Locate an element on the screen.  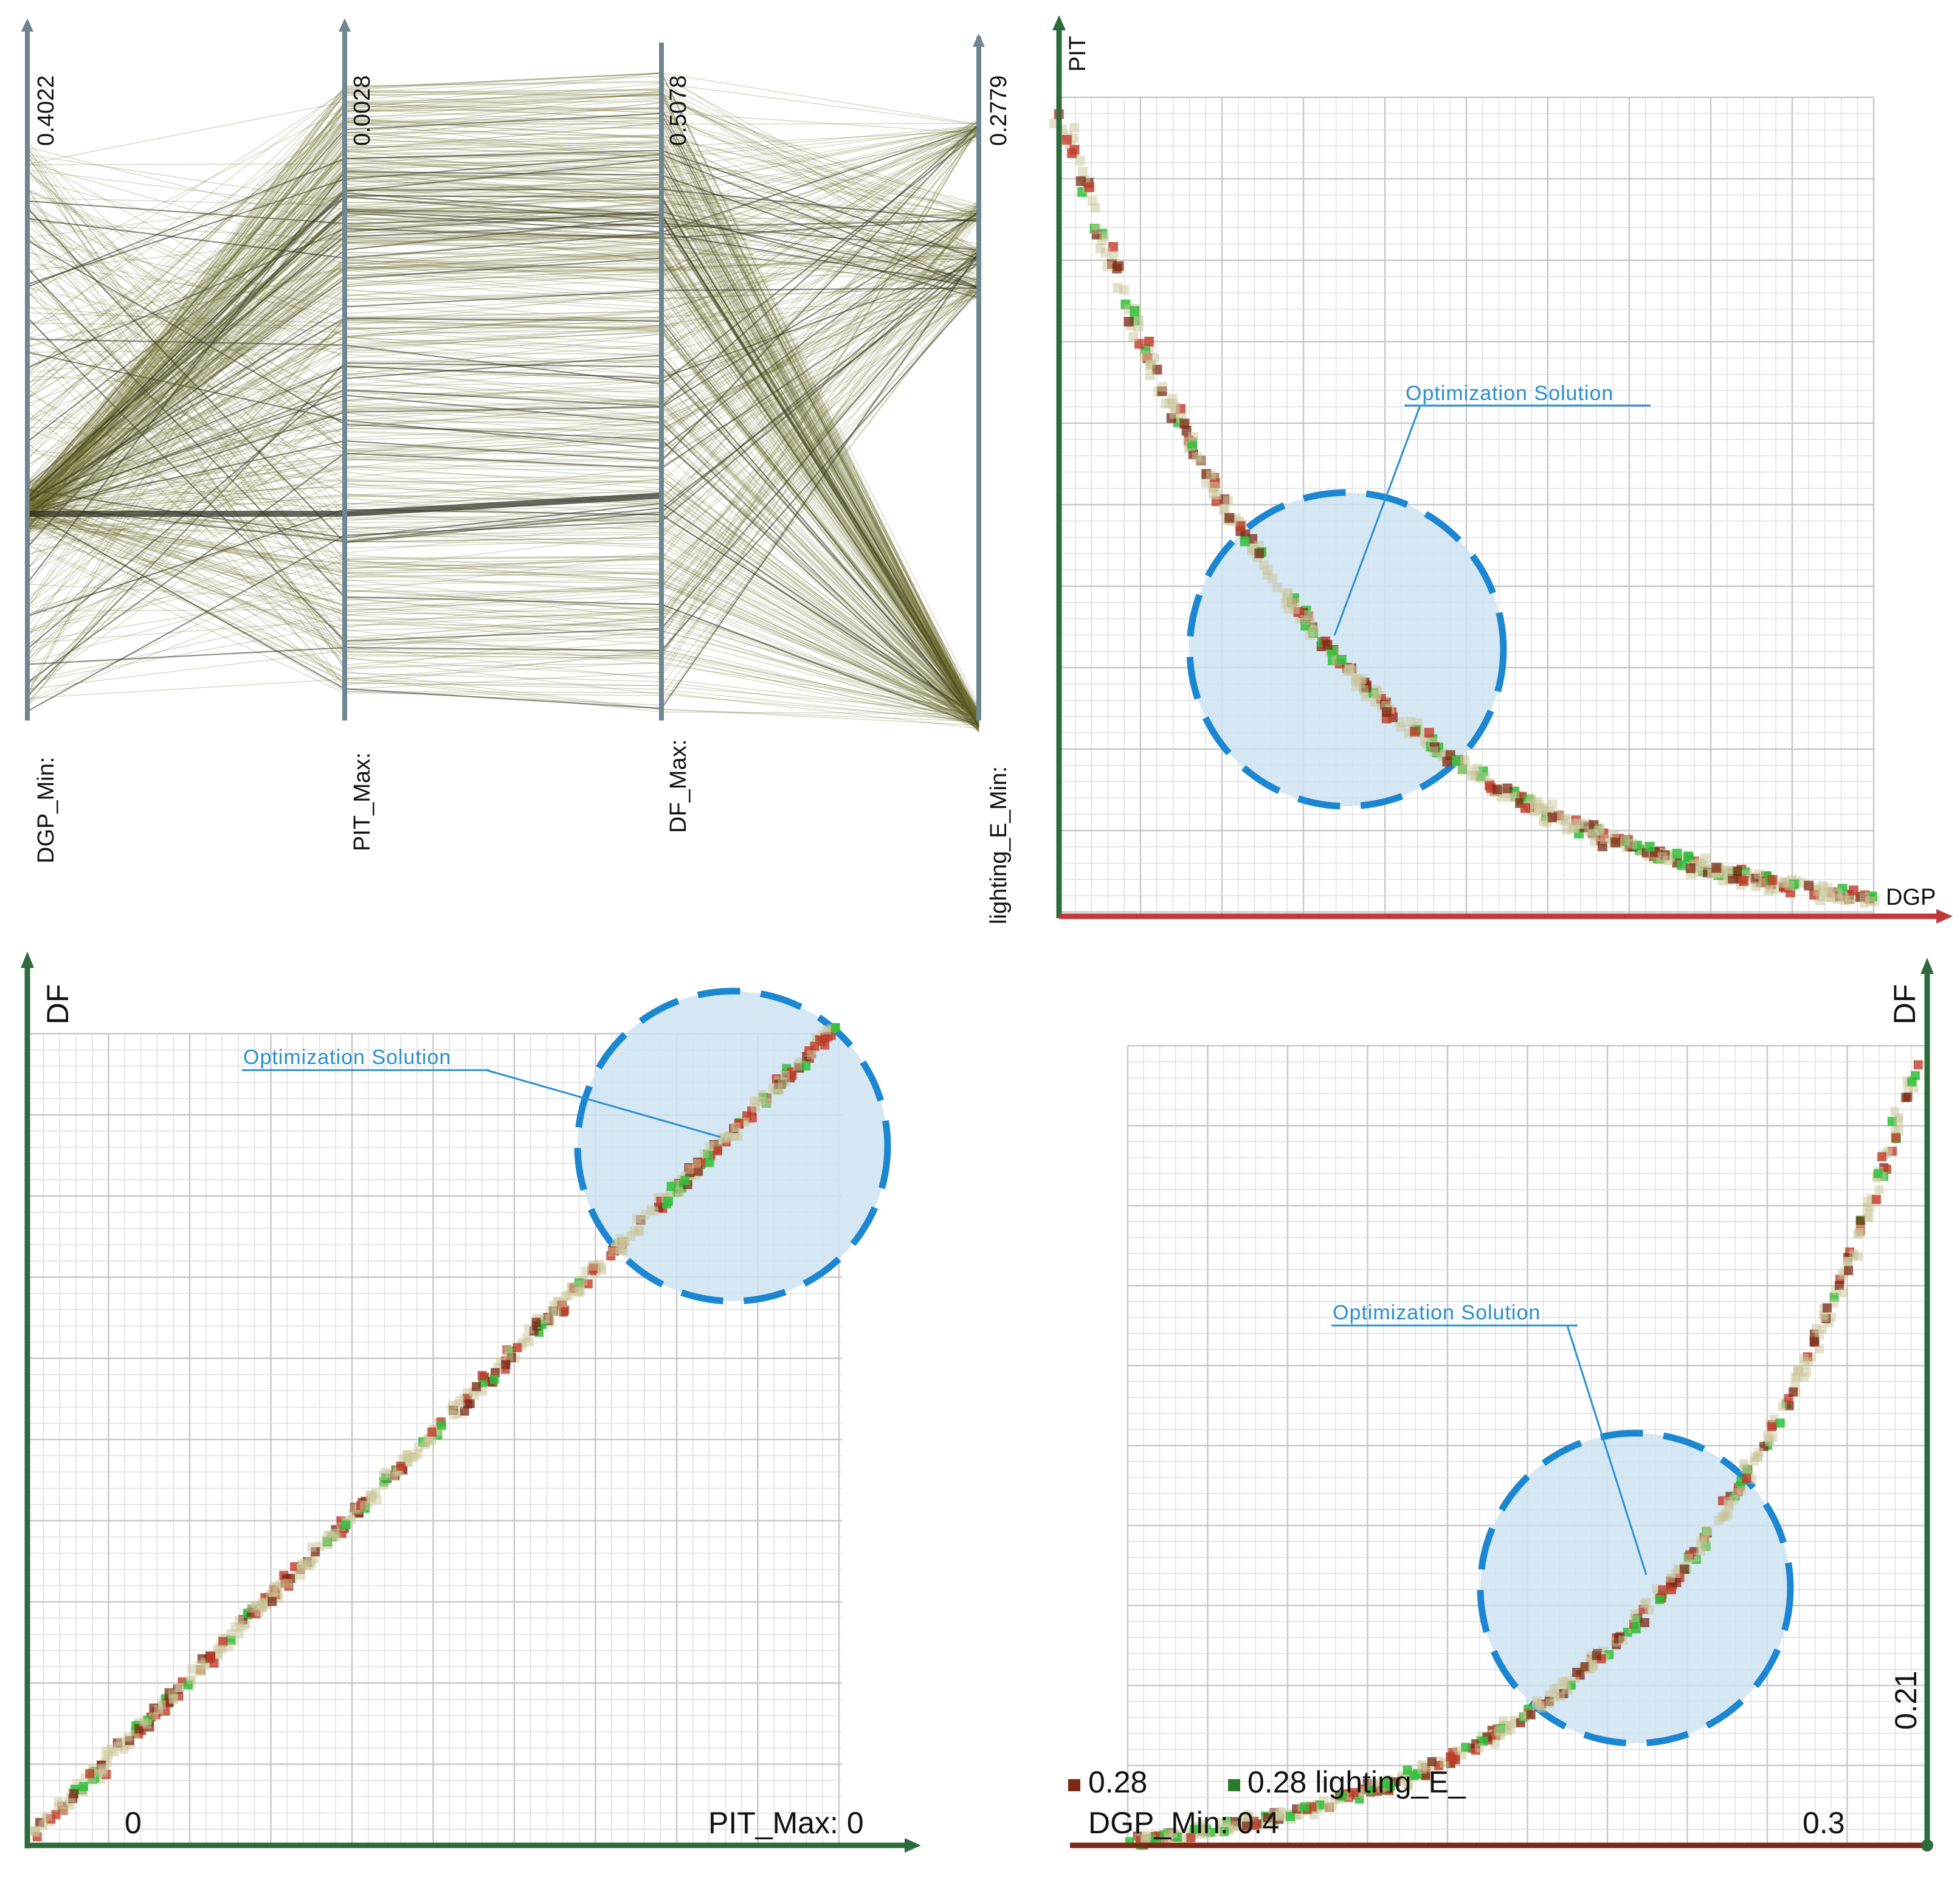
scatter-dgp-pit-y-axis is located at coordinates (1059, 467).